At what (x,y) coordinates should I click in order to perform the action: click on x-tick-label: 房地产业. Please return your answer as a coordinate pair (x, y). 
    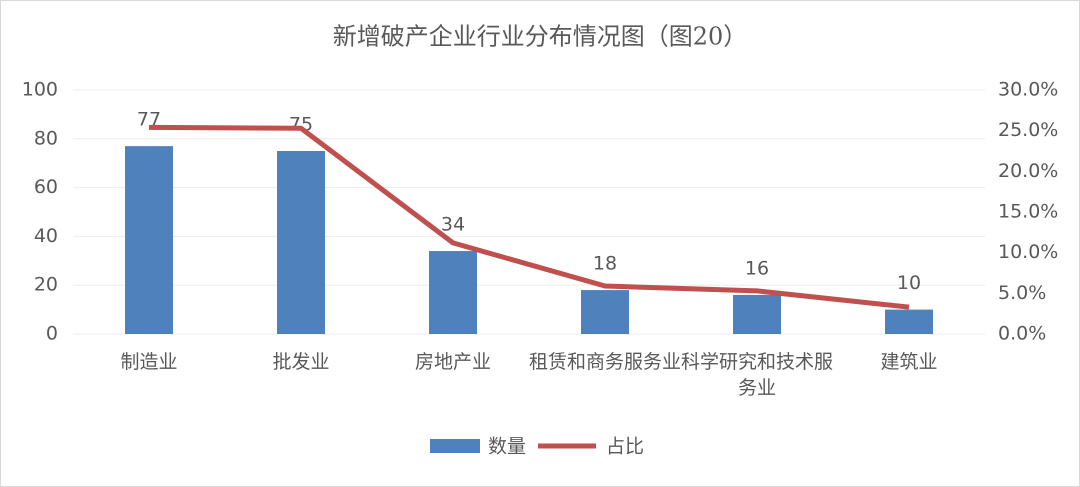
    Looking at the image, I should click on (452, 362).